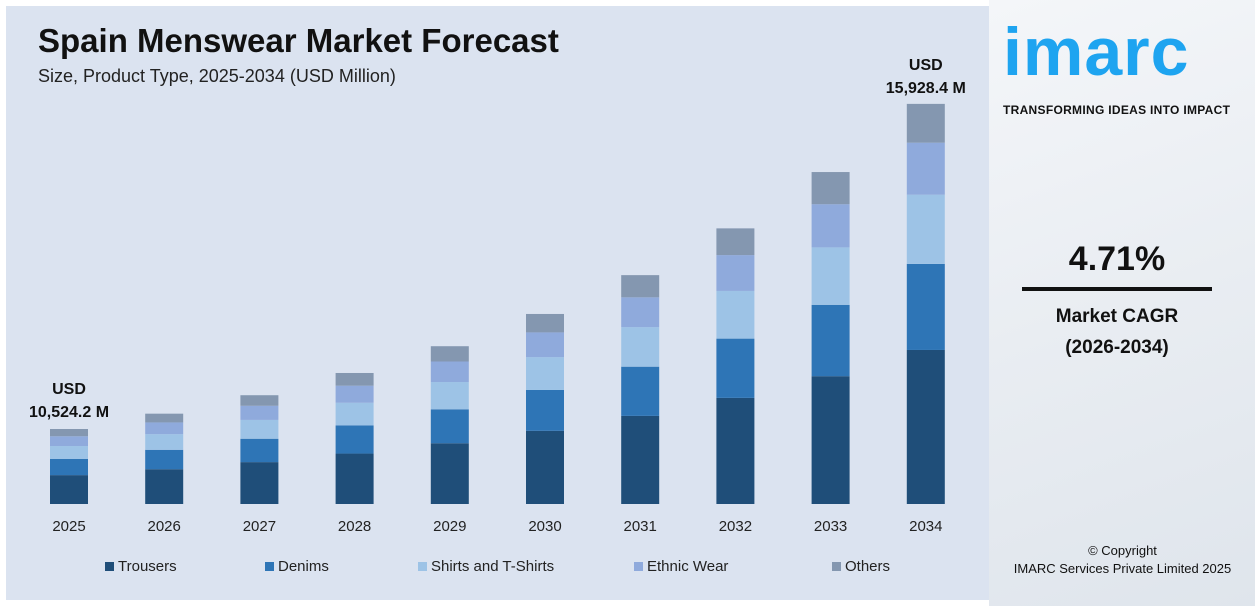  What do you see at coordinates (164, 526) in the screenshot?
I see `x-tick-label: 2026` at bounding box center [164, 526].